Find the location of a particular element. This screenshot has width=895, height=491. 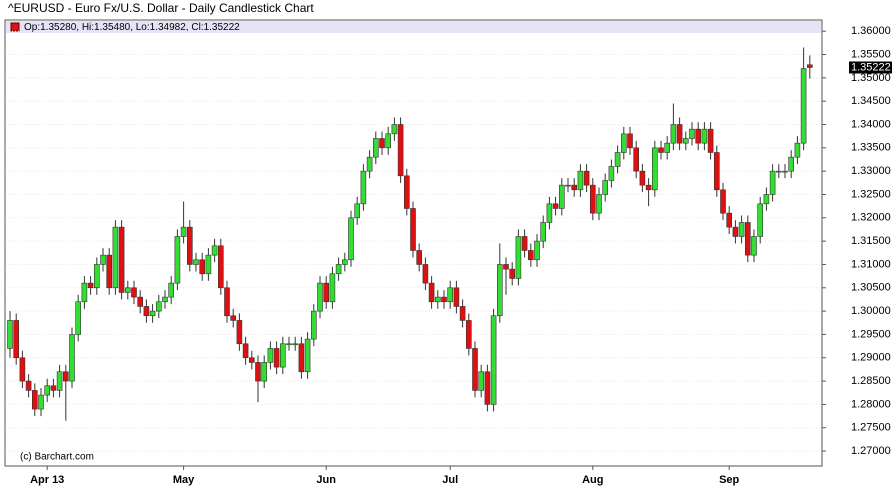

watermark: (c) Barchart.com is located at coordinates (57, 457).